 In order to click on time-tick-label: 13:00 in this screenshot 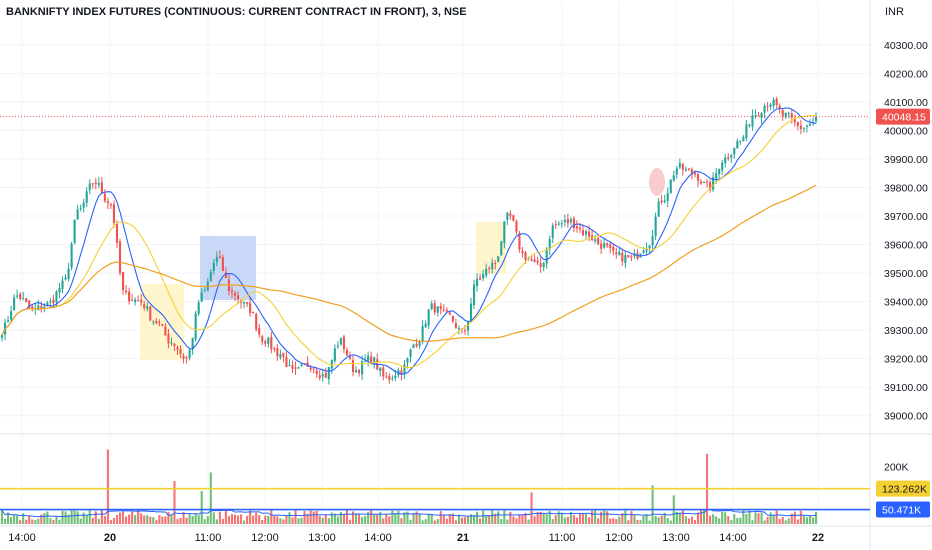, I will do `click(676, 538)`.